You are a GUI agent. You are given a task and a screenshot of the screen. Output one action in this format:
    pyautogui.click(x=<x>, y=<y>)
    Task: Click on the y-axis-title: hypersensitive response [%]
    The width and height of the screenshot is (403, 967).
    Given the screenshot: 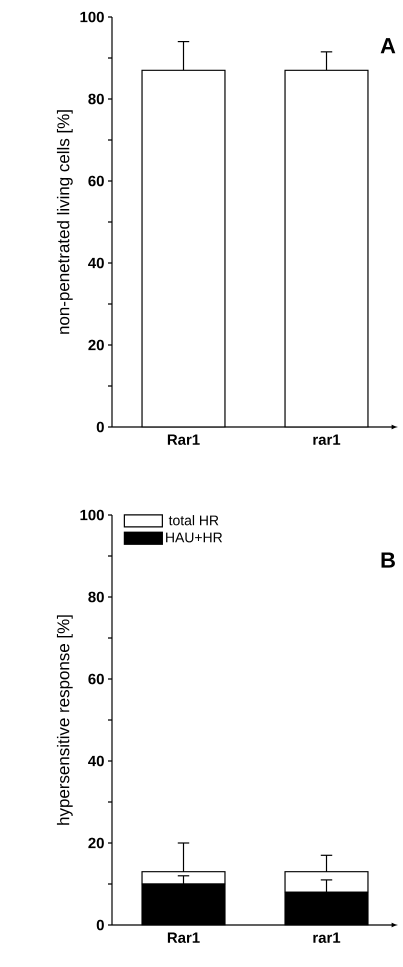 What is the action you would take?
    pyautogui.click(x=64, y=720)
    